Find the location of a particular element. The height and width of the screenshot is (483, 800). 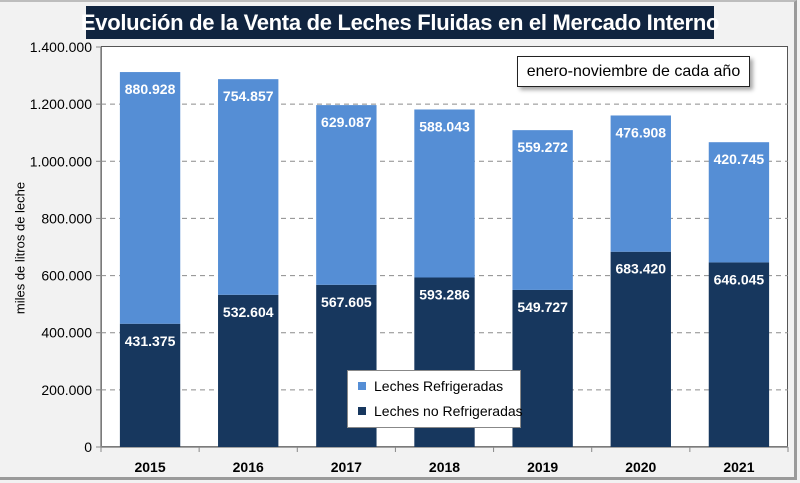

x-tick-label: 2018 is located at coordinates (444, 467).